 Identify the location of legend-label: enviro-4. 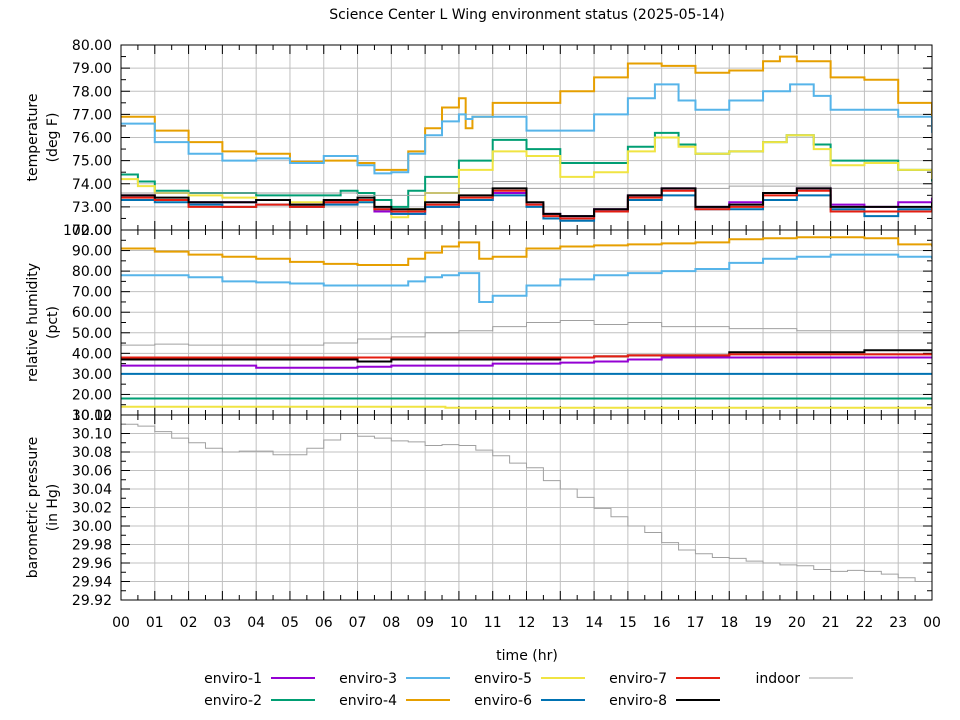
(368, 701).